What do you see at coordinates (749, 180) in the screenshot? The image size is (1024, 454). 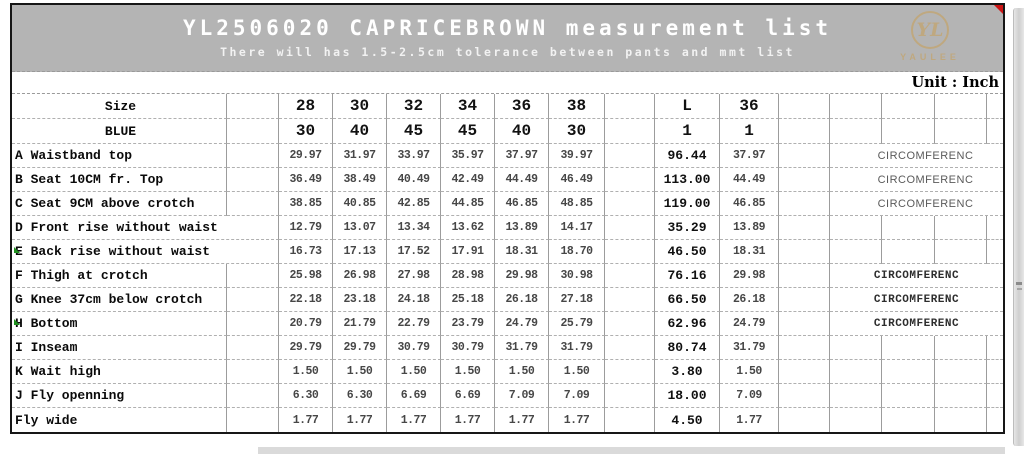 I see `size36-value-cell: 44.49` at bounding box center [749, 180].